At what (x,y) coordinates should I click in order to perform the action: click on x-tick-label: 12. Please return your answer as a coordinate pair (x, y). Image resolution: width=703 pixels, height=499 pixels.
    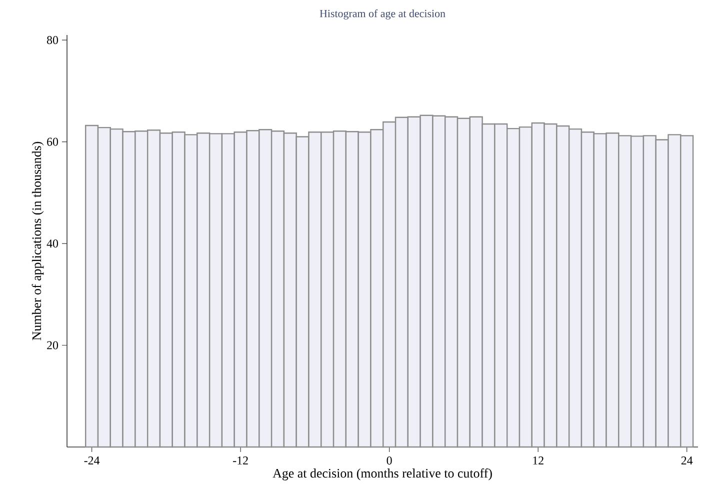
    Looking at the image, I should click on (538, 460).